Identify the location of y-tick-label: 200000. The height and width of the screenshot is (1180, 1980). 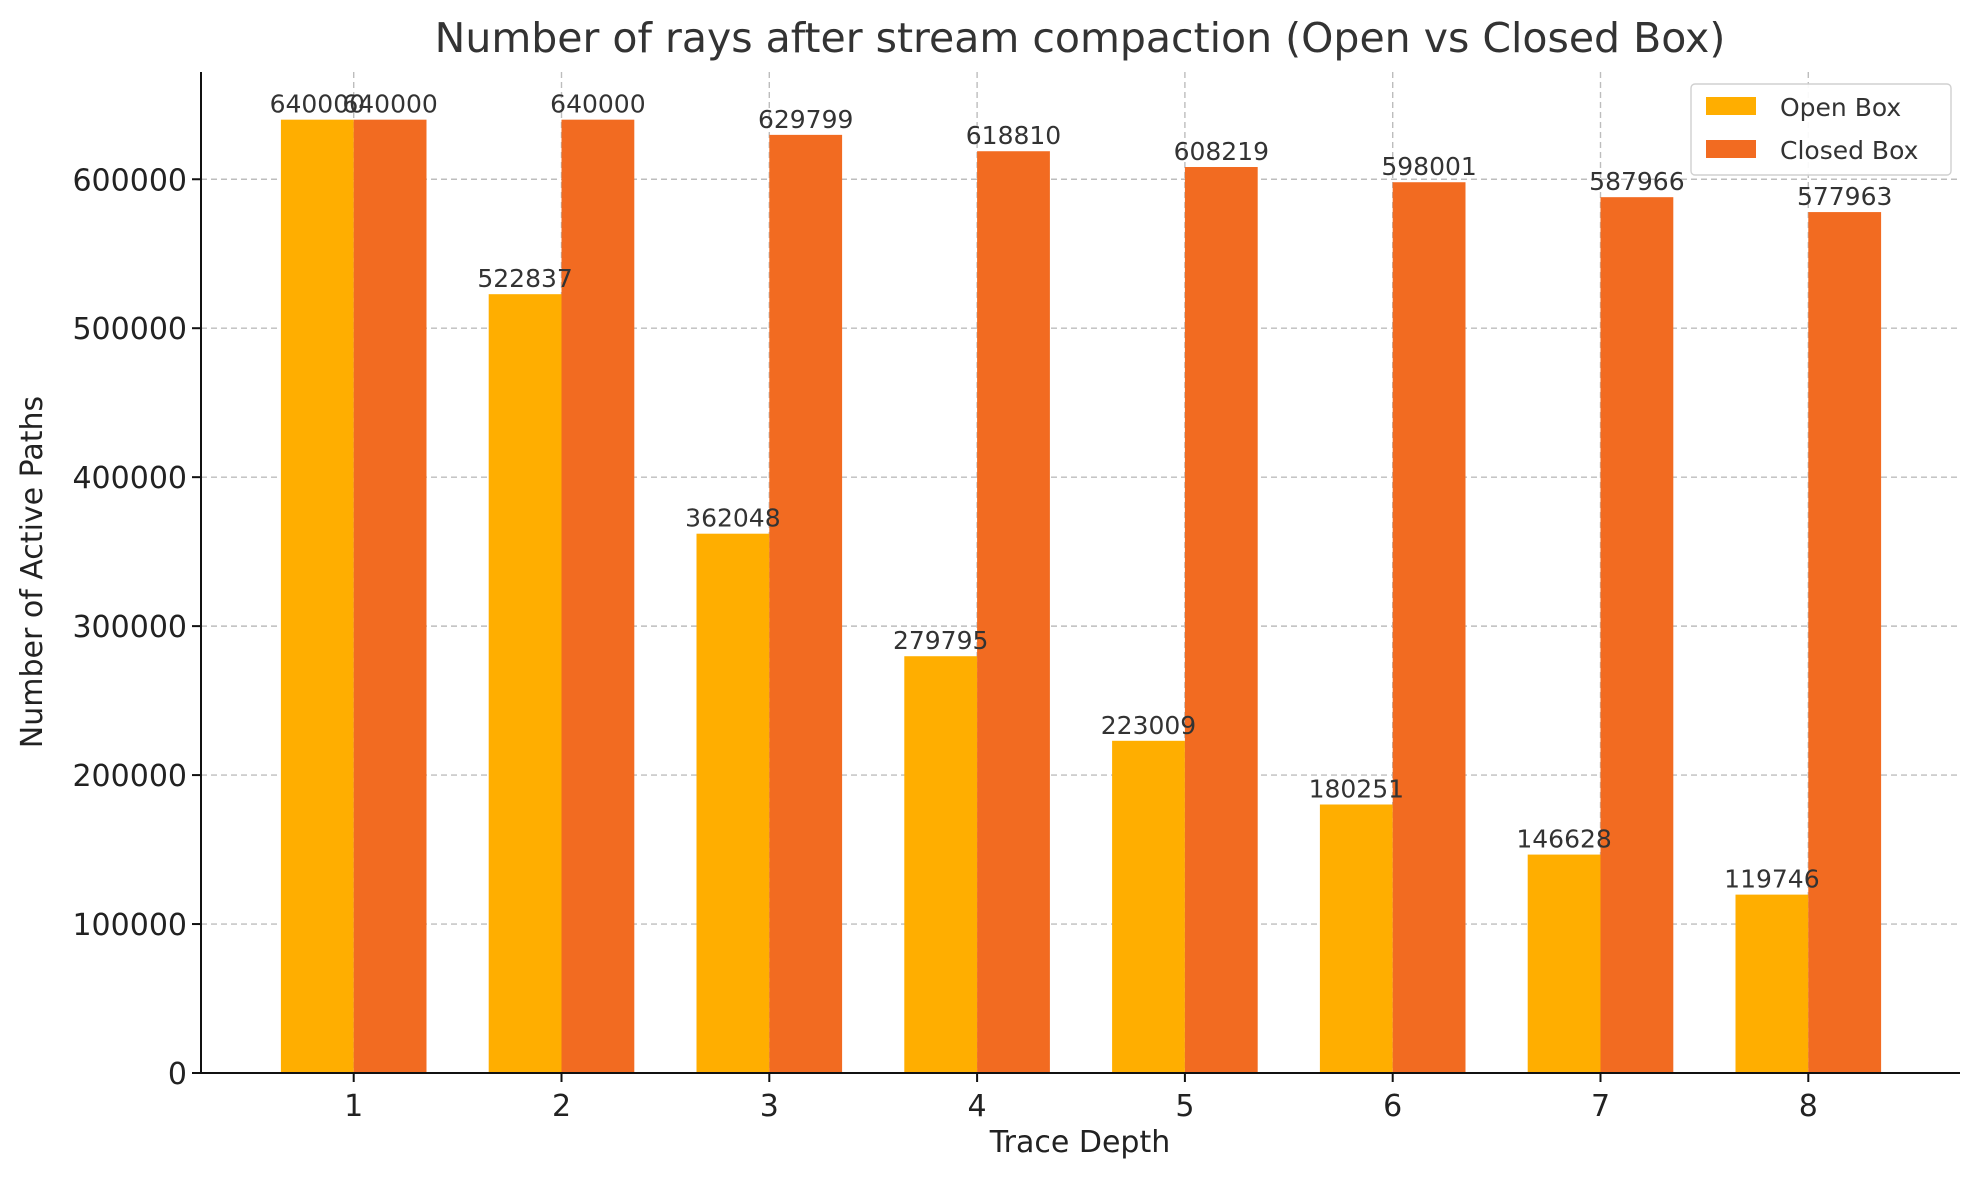
(129, 776).